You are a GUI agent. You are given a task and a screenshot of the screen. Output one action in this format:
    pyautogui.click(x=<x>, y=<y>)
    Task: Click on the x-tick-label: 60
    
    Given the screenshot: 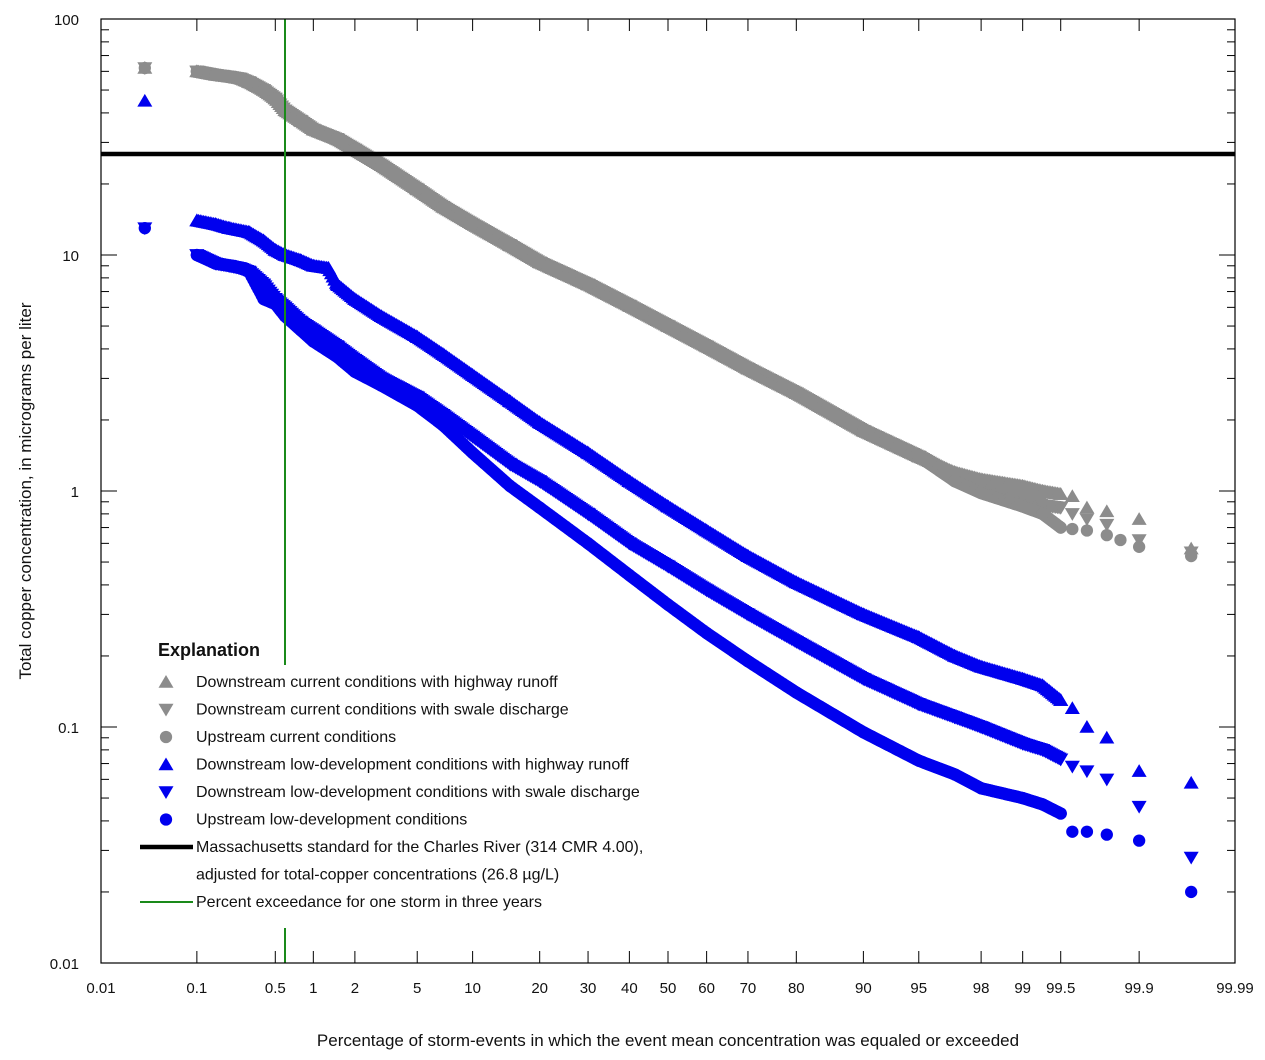 What is the action you would take?
    pyautogui.click(x=706, y=988)
    